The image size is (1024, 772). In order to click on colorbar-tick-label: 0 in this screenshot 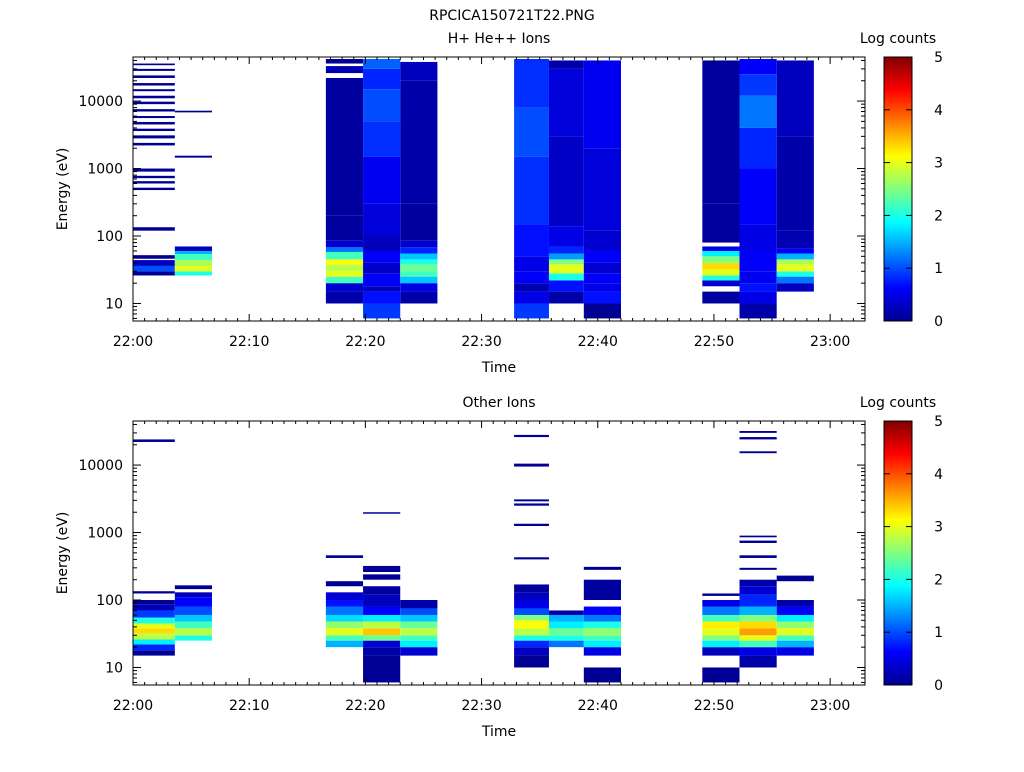, I will do `click(938, 686)`.